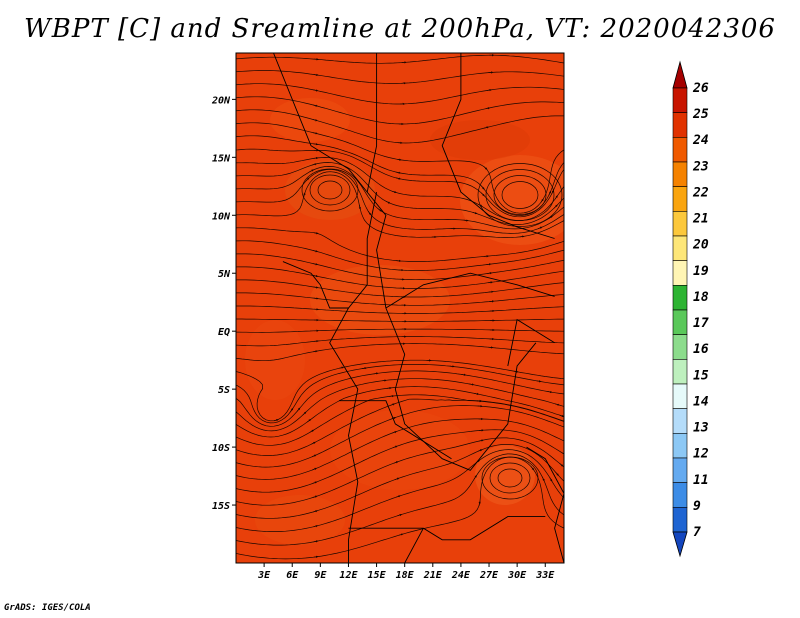  What do you see at coordinates (224, 274) in the screenshot?
I see `lat-tick-label: 5N` at bounding box center [224, 274].